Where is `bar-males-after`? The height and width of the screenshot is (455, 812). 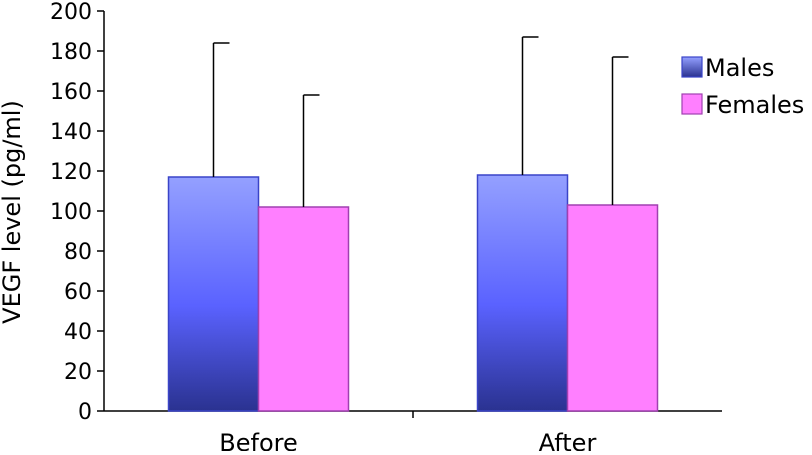
bar-males-after is located at coordinates (522, 293).